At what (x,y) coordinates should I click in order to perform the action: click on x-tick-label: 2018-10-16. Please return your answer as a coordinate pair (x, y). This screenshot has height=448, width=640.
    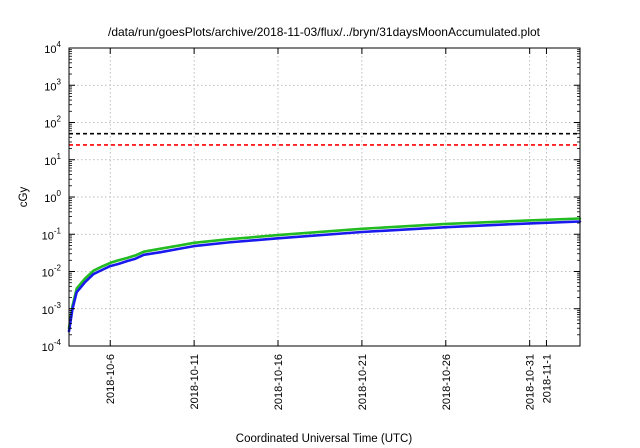
    Looking at the image, I should click on (279, 382).